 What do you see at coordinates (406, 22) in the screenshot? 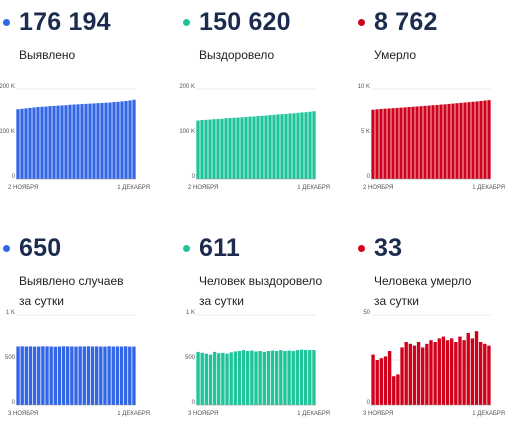
I see `died-value: 8 762` at bounding box center [406, 22].